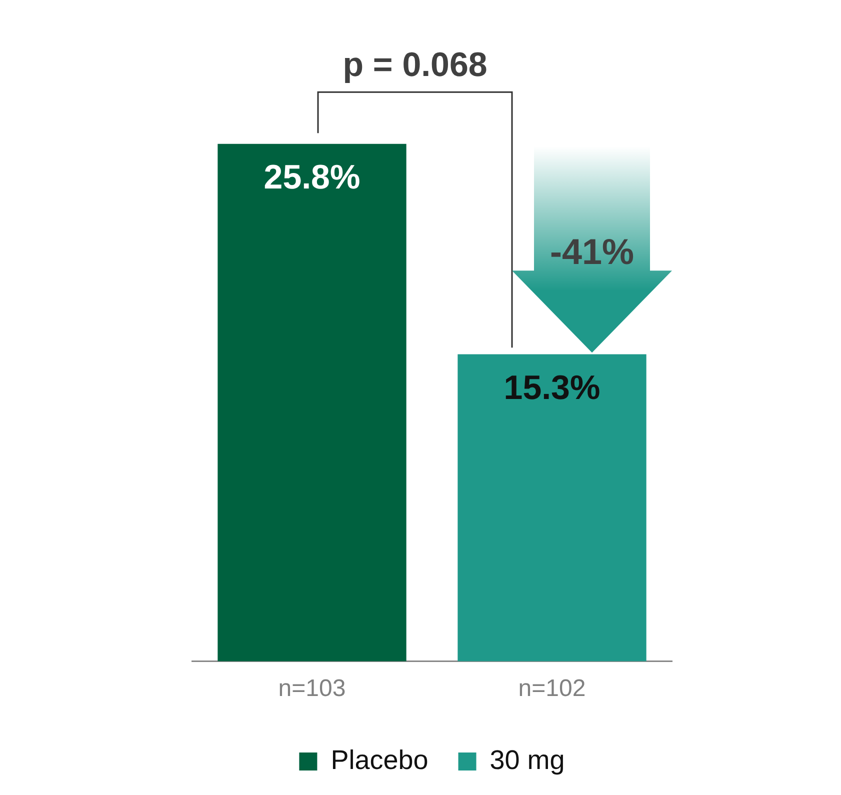  I want to click on legend-label: Placebo, so click(379, 759).